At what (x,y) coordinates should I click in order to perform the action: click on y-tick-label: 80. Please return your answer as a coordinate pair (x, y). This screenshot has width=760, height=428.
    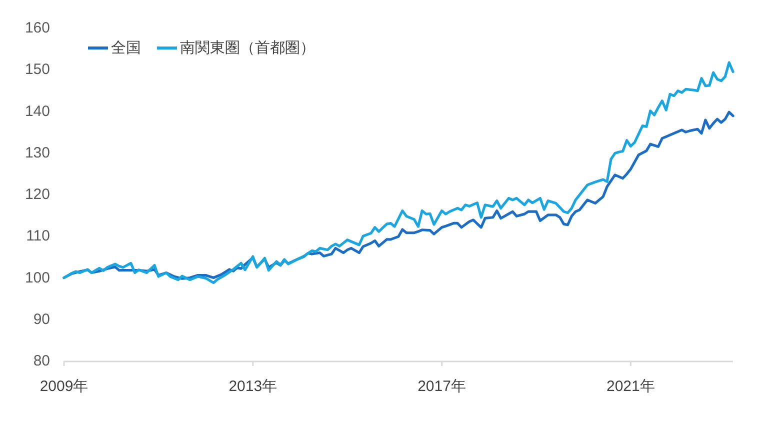
    Looking at the image, I should click on (41, 361).